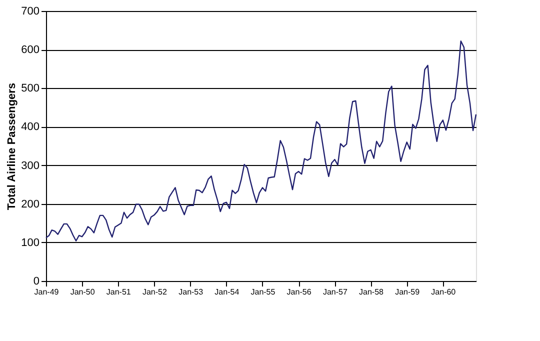 The height and width of the screenshot is (341, 540). What do you see at coordinates (191, 292) in the screenshot?
I see `x-tick-label: Jan-53` at bounding box center [191, 292].